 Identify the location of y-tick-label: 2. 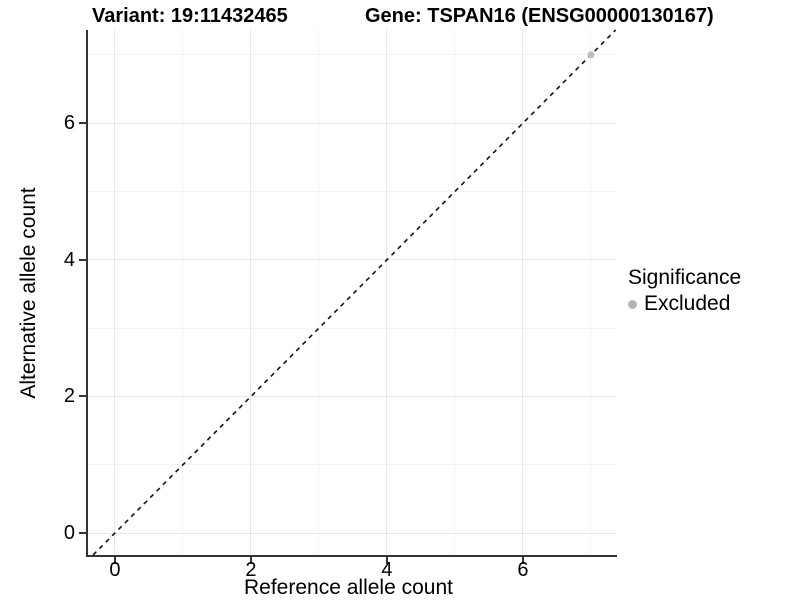
(69, 396).